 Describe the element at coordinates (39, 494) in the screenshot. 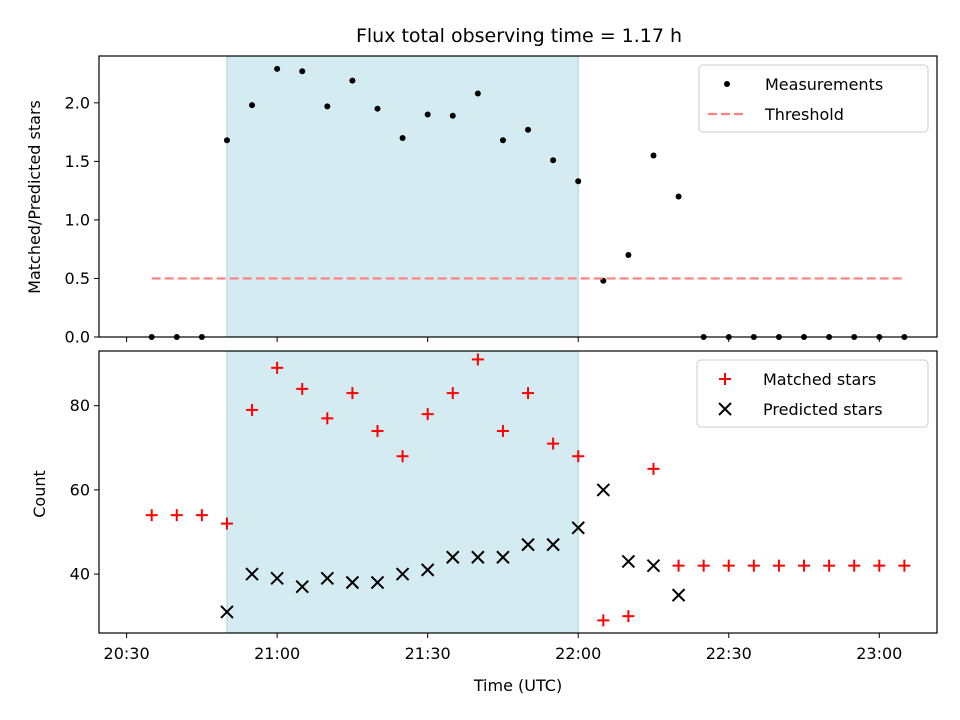

I see `bottom-y-axis-label: Count` at that location.